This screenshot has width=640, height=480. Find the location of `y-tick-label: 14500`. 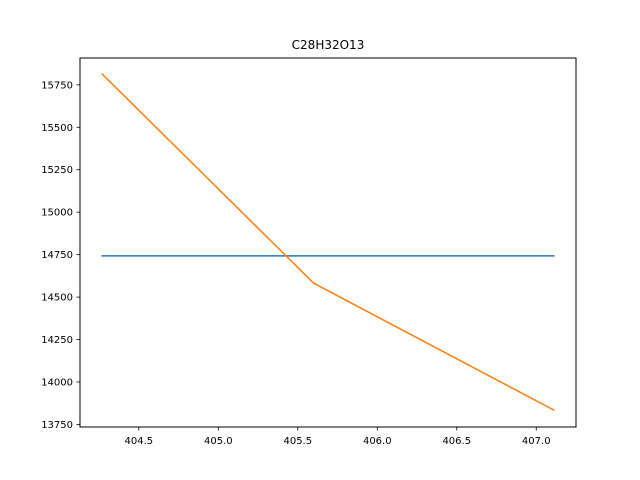

y-tick-label: 14500 is located at coordinates (57, 298).